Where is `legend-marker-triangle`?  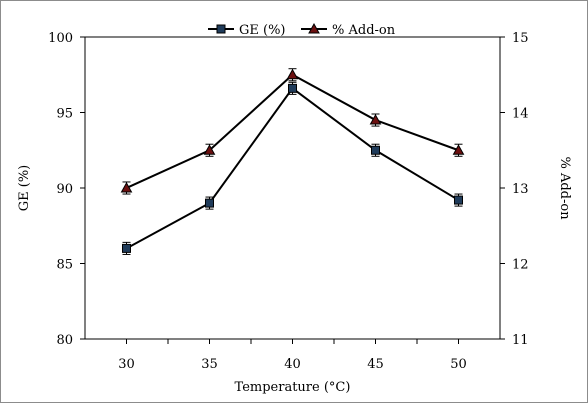
legend-marker-triangle is located at coordinates (314, 28).